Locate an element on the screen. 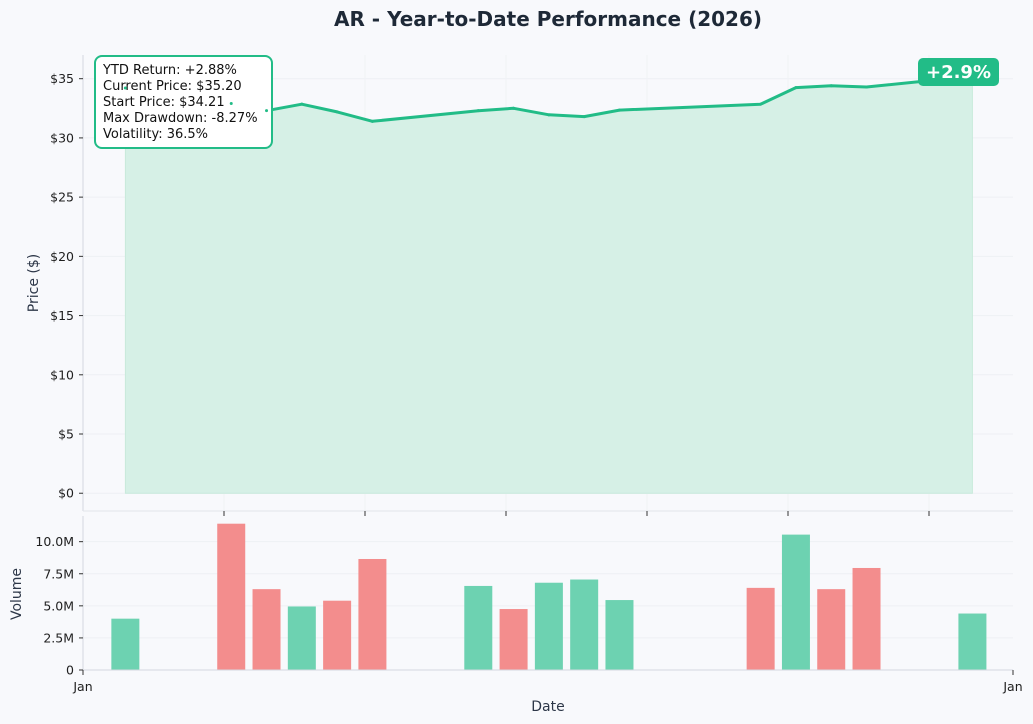 The height and width of the screenshot is (724, 1033). stats-box-frame is located at coordinates (183, 102).